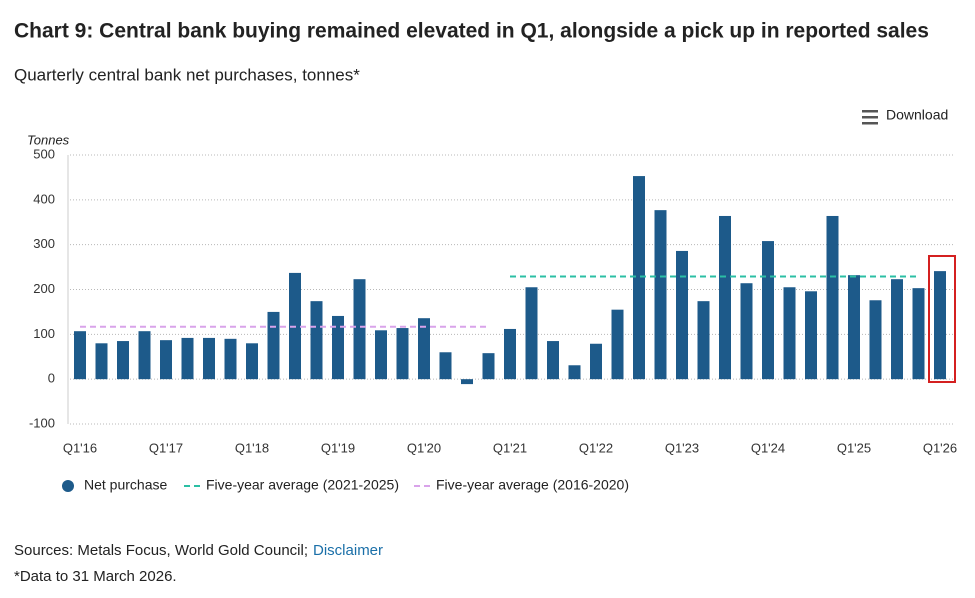 The width and height of the screenshot is (975, 598). What do you see at coordinates (532, 485) in the screenshot?
I see `legend-label: Five-year average (2016-2020)` at bounding box center [532, 485].